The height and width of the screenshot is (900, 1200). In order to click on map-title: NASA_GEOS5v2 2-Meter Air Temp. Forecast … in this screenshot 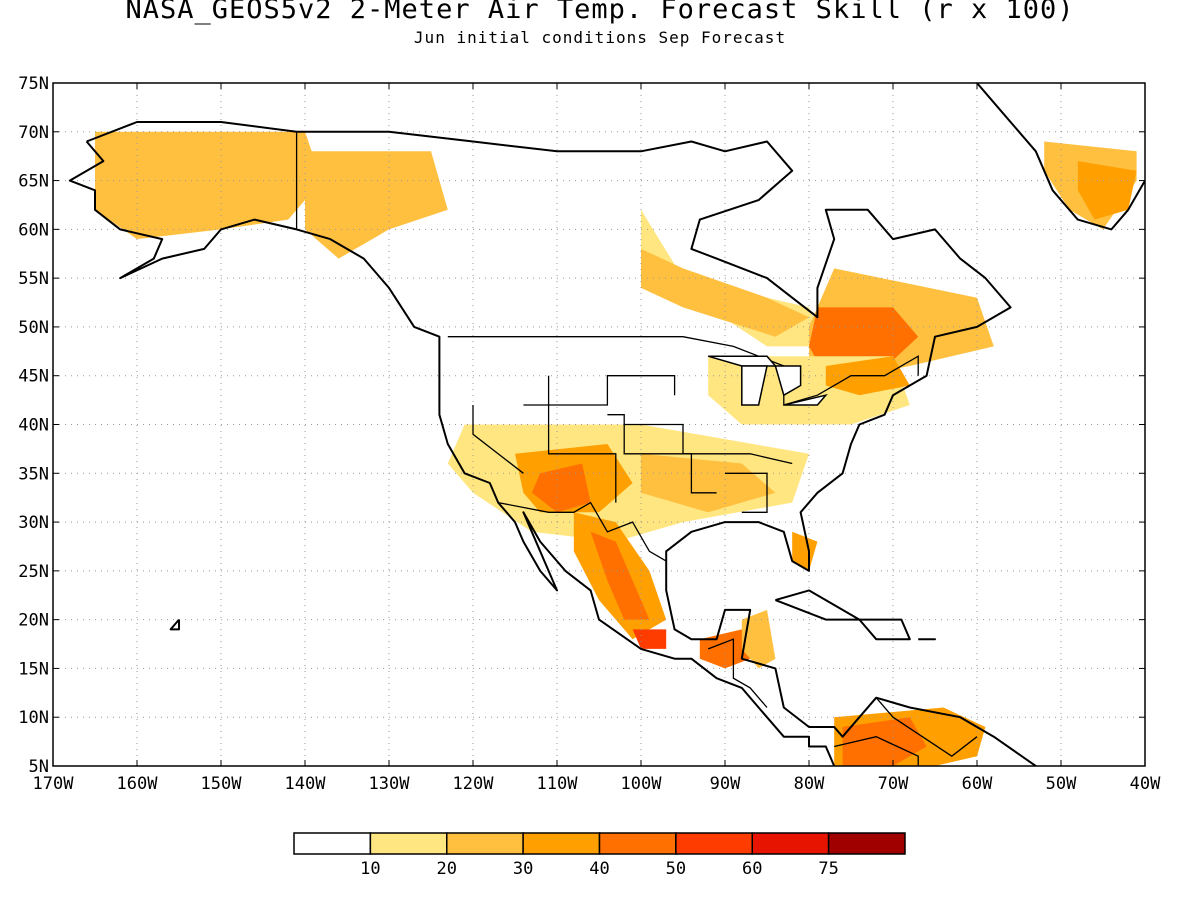, I will do `click(600, 12)`.